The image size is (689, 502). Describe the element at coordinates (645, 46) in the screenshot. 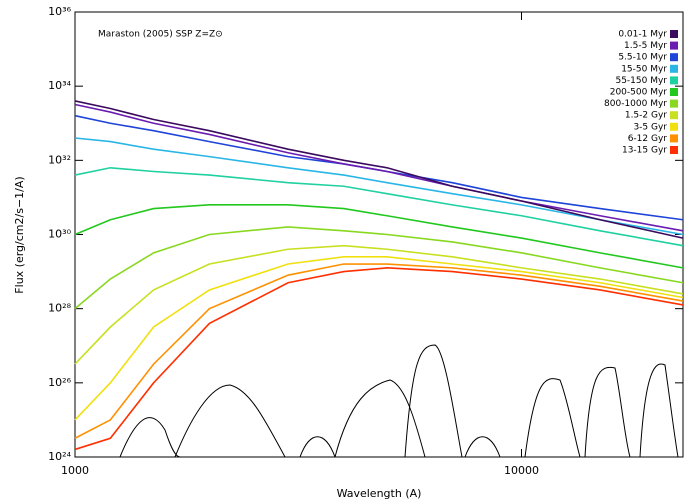

I see `legend-label: 1.5-5 Myr` at that location.